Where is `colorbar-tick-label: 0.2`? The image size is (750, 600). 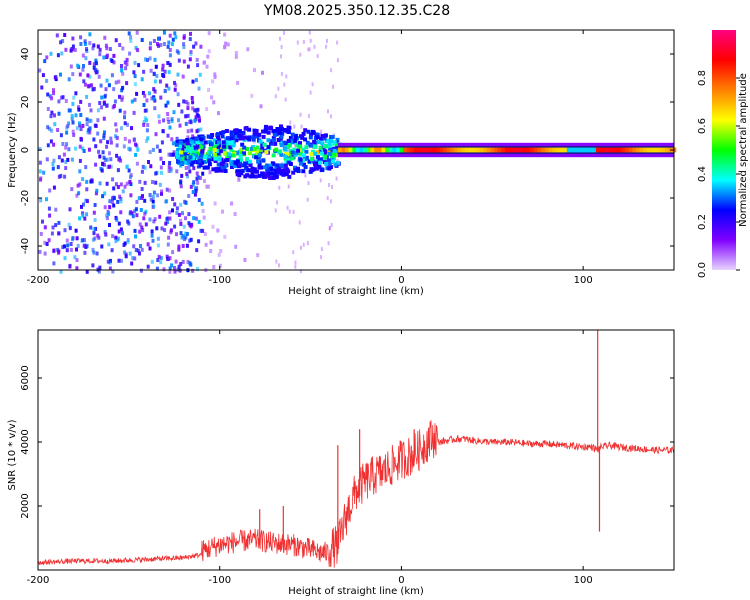 colorbar-tick-label: 0.2 is located at coordinates (702, 222).